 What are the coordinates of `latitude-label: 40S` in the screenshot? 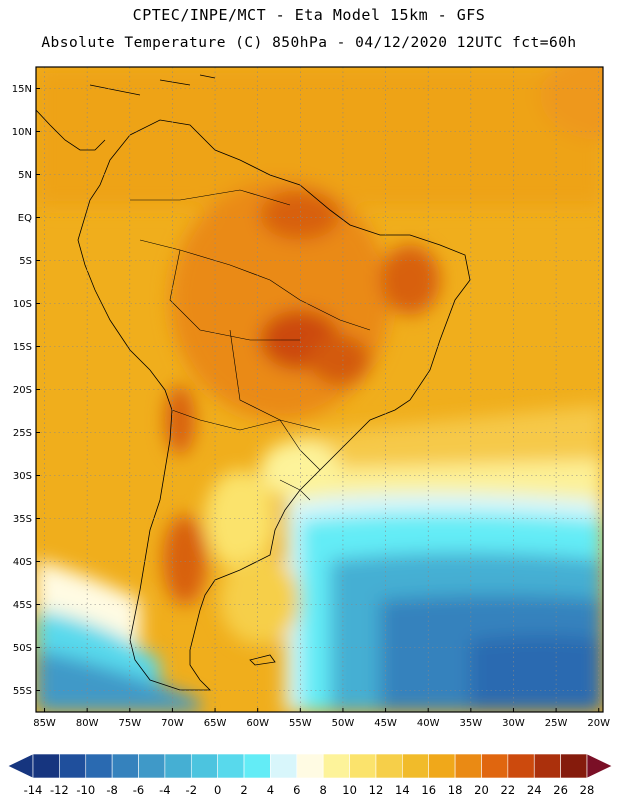 It's located at (22, 562).